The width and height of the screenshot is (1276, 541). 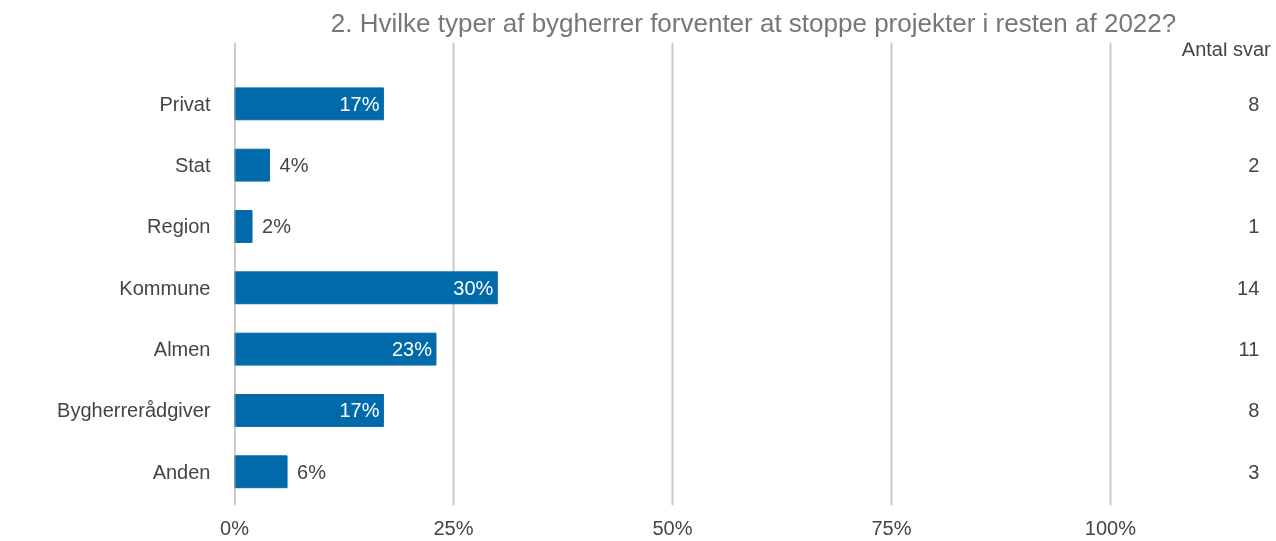 I want to click on y-tick-label: Kommune, so click(x=165, y=287).